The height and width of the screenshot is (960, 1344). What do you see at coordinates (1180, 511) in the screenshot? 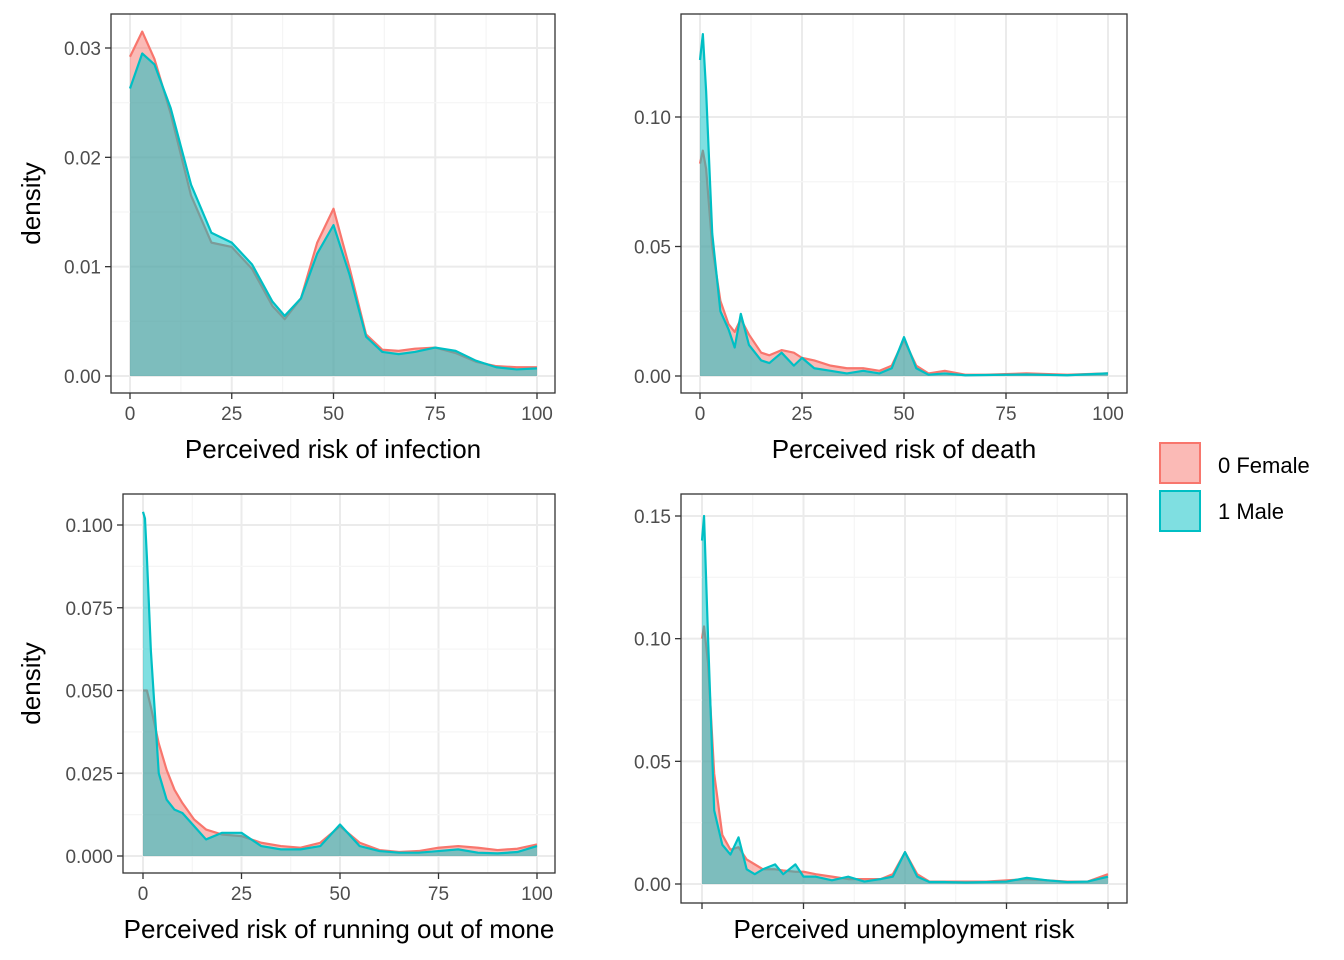
I see `legend-key-male` at bounding box center [1180, 511].